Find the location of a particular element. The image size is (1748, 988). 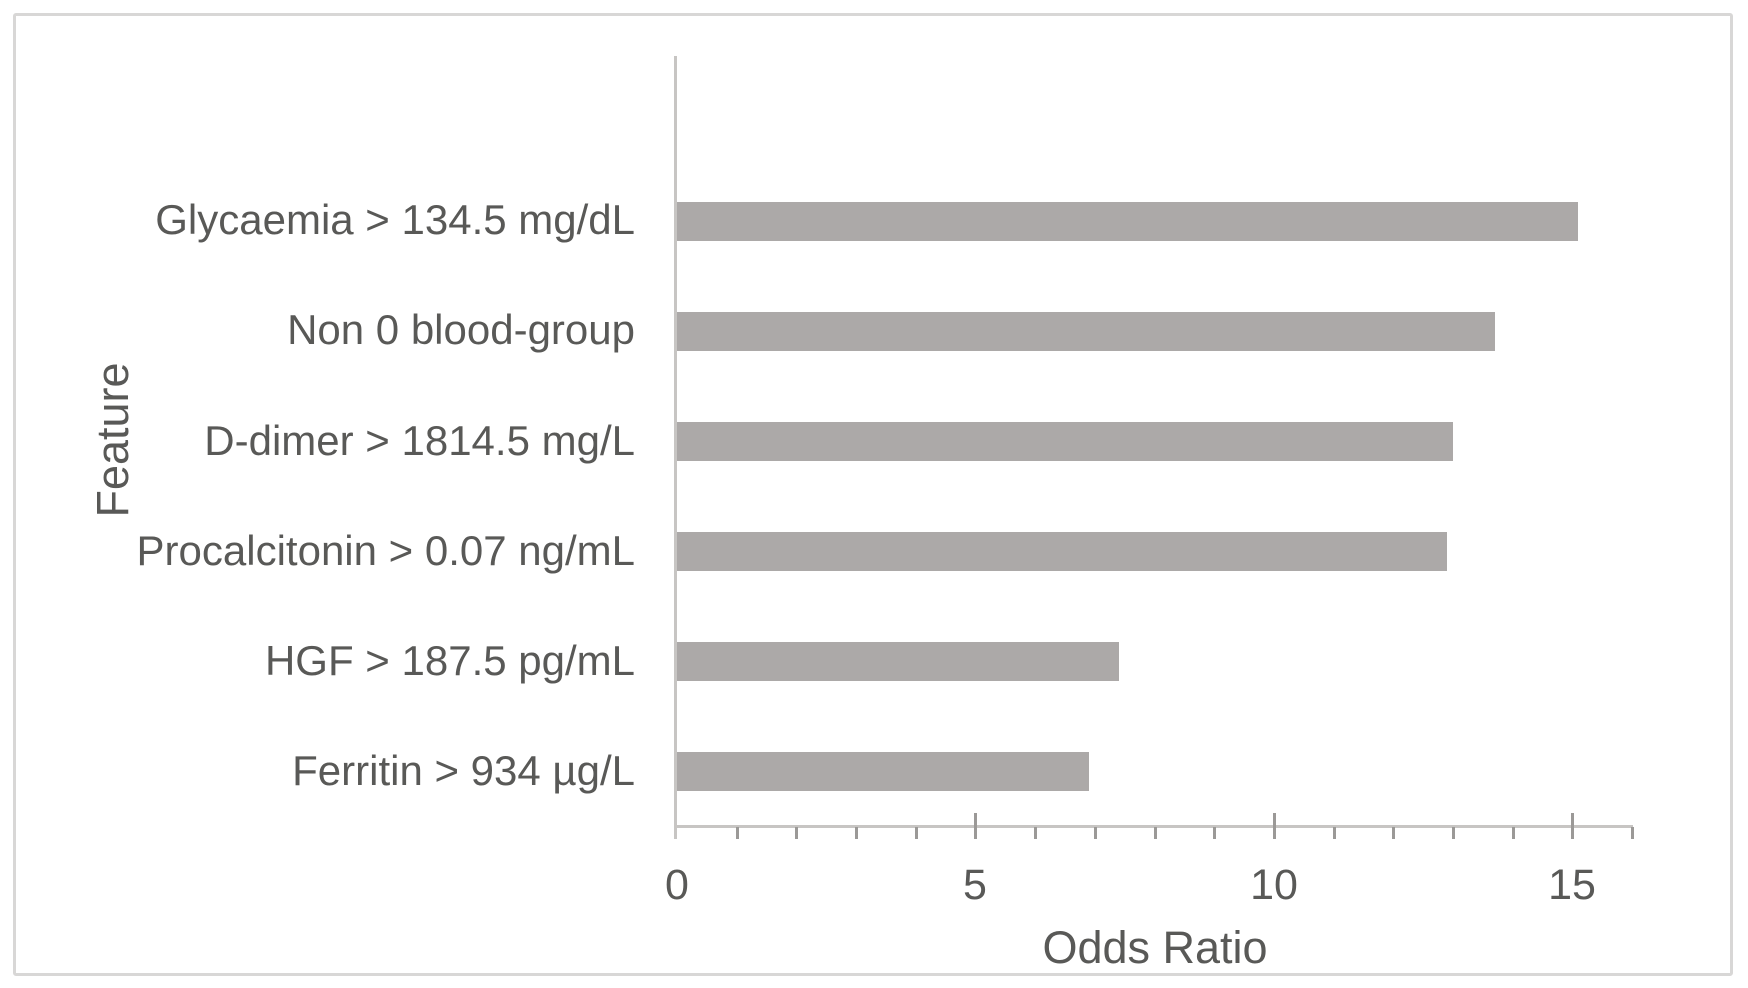

y-axis-title: Feature is located at coordinates (112, 440).